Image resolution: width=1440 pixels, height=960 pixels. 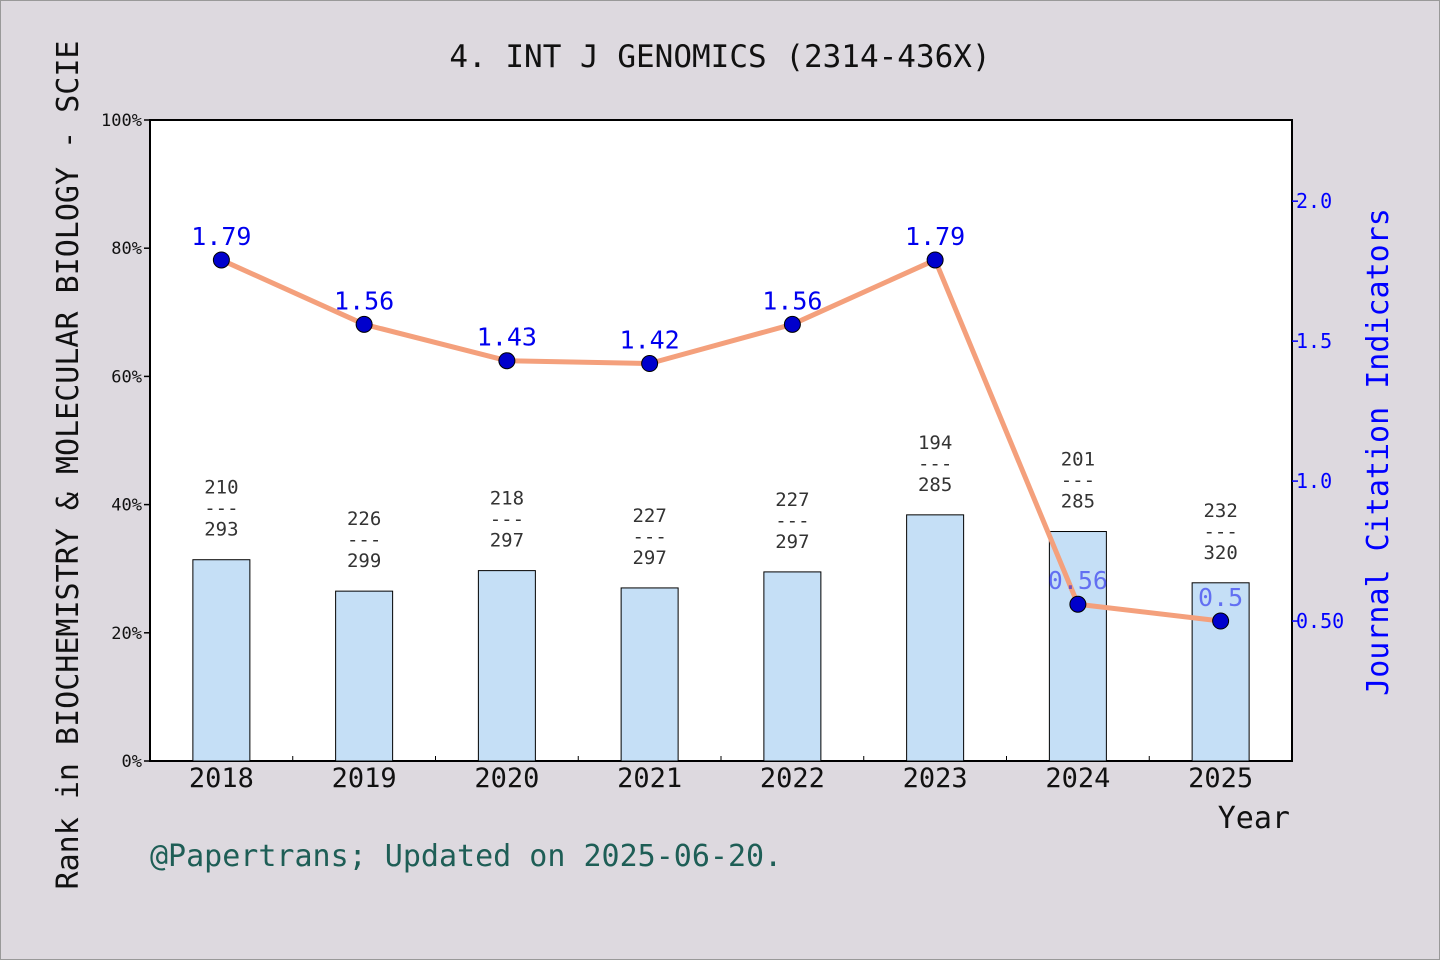 I want to click on jci-value-label-2022: 1.56, so click(x=792, y=300).